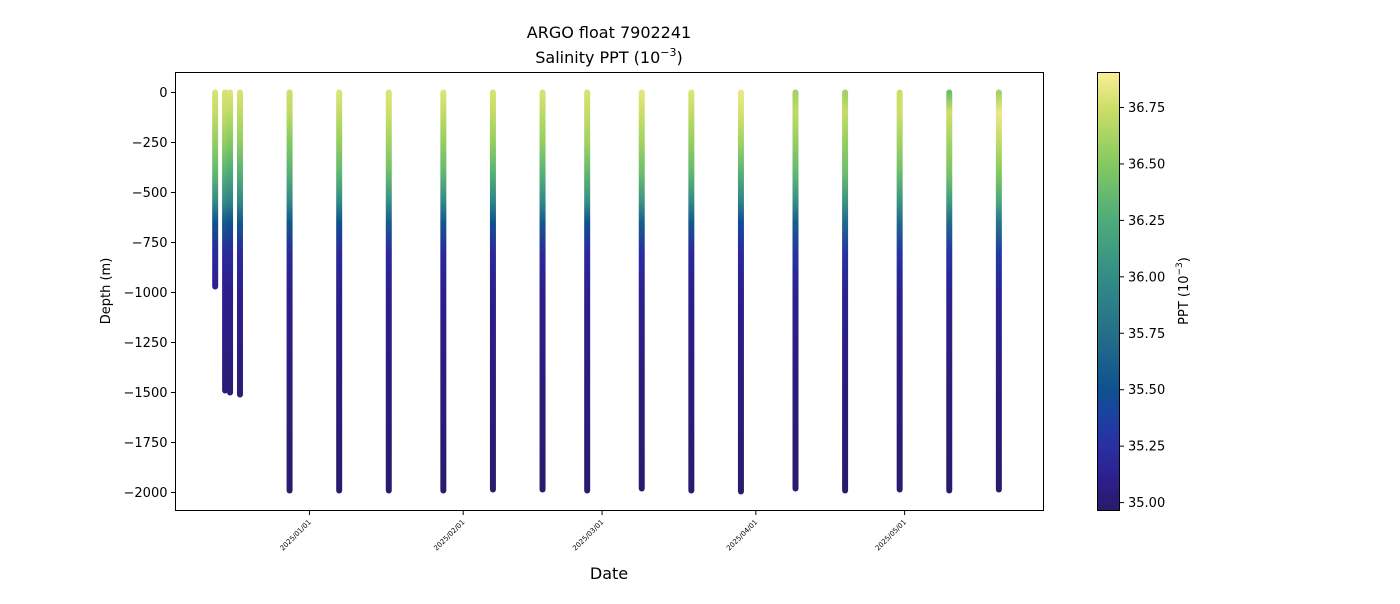 The image size is (1400, 604). I want to click on colorbar-tick-label: 35.00, so click(1146, 503).